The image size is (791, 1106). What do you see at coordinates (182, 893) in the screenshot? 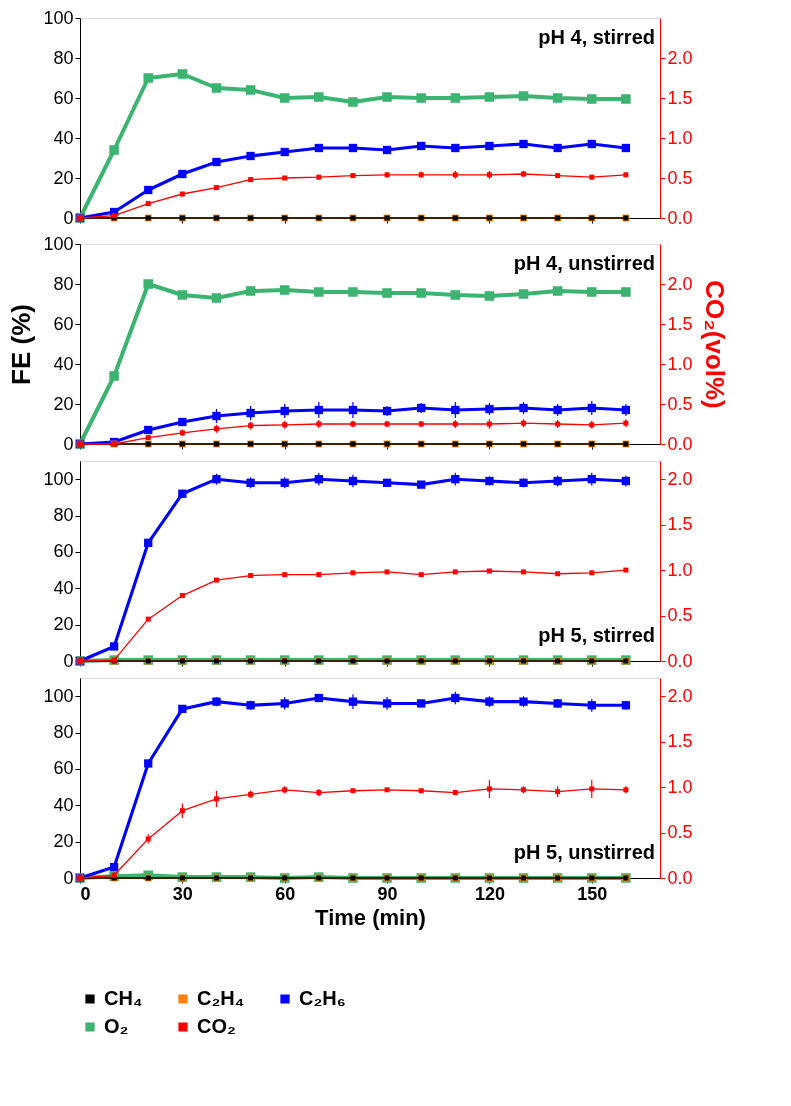
I see `x-tick-label: 30` at bounding box center [182, 893].